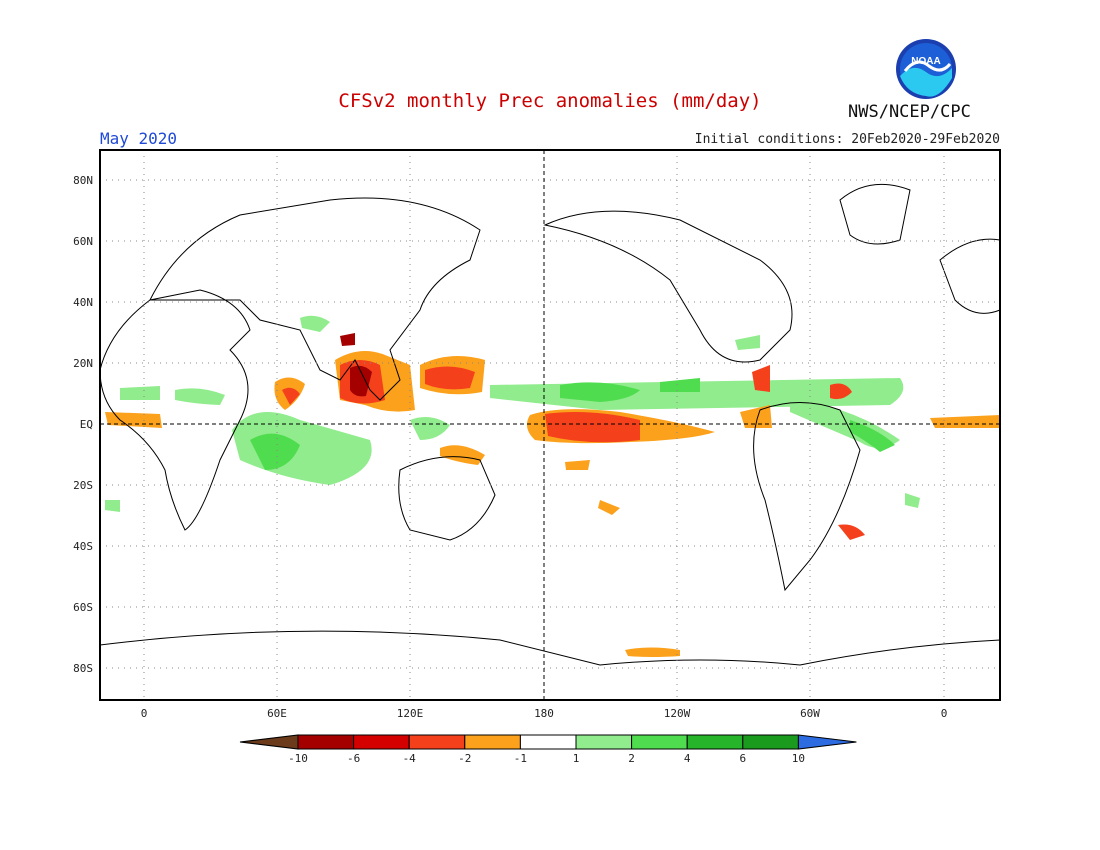  What do you see at coordinates (83, 607) in the screenshot?
I see `lat-label: 60S` at bounding box center [83, 607].